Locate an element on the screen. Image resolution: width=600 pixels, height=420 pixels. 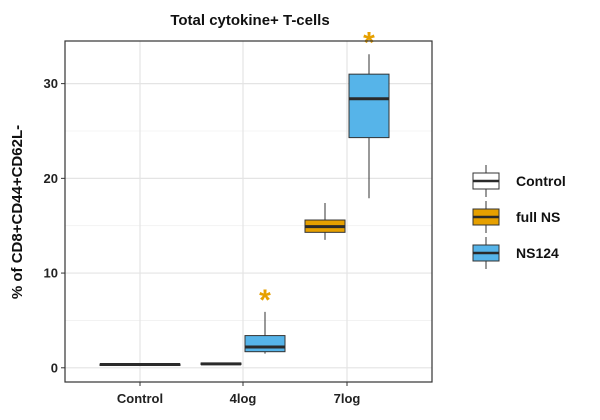
legend-label: Control is located at coordinates (541, 181).